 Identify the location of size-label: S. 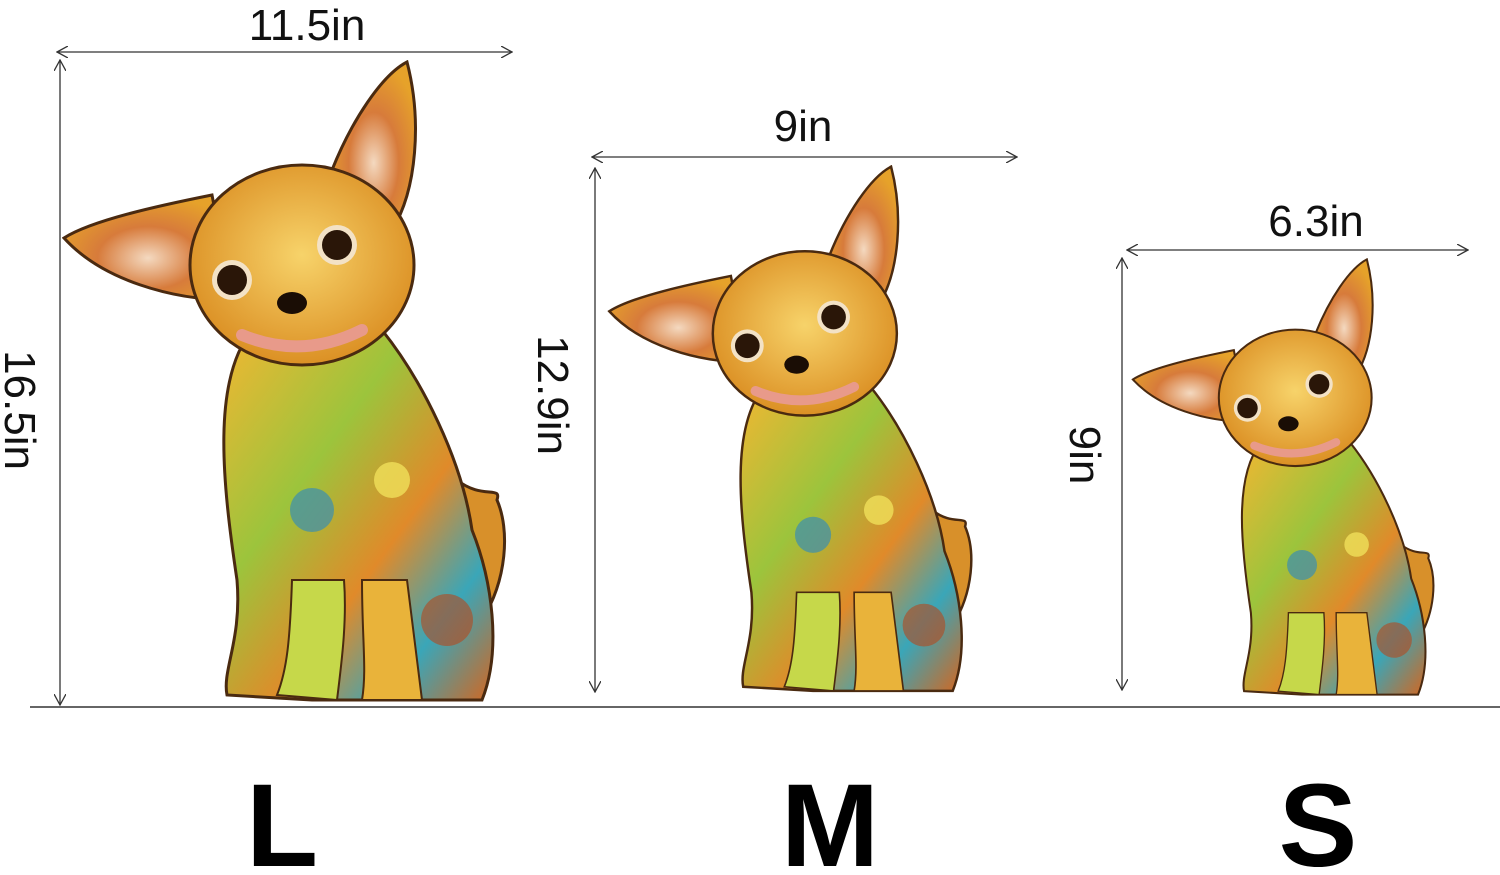
(1318, 817).